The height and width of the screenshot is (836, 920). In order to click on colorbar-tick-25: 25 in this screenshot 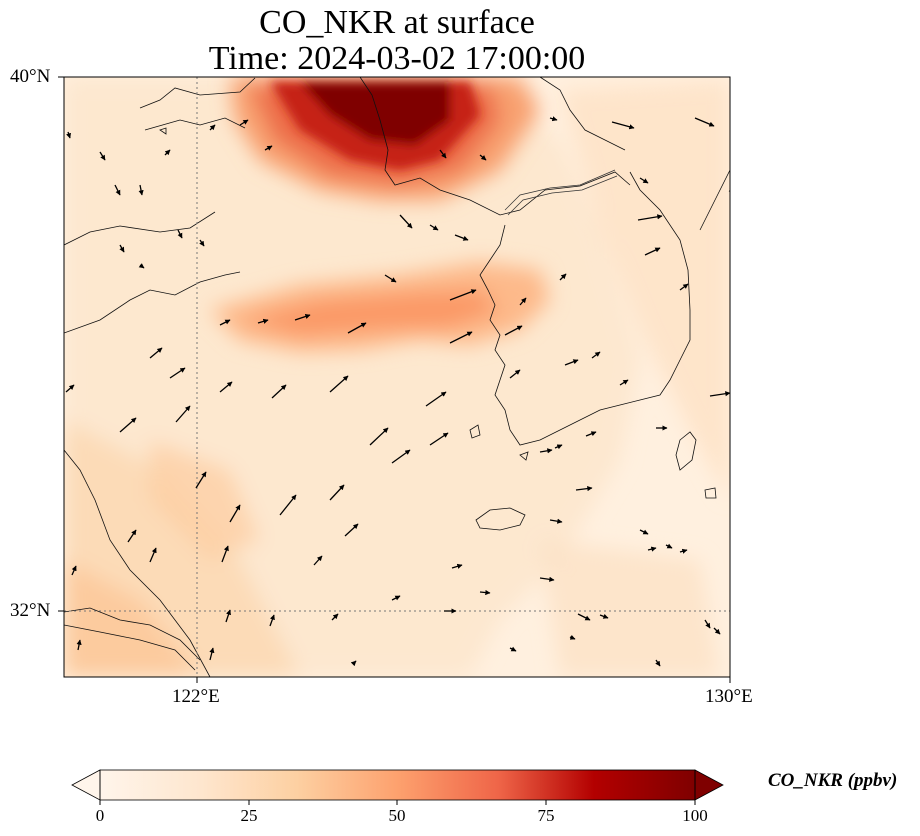, I will do `click(249, 815)`.